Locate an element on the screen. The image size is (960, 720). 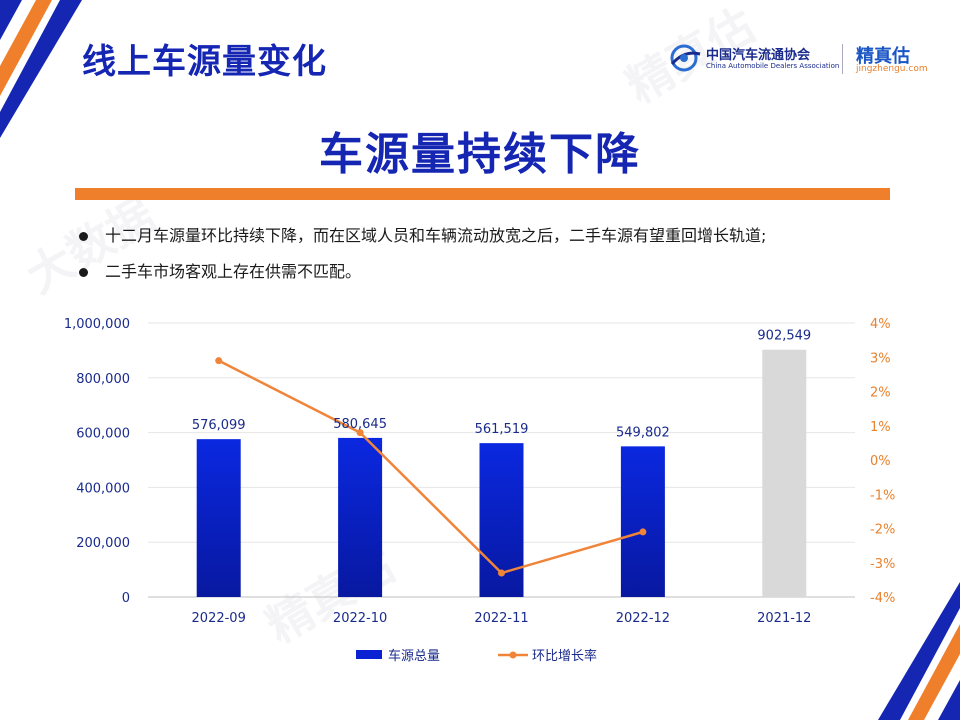
x-axis-tick-label: 2022-09 is located at coordinates (219, 618).